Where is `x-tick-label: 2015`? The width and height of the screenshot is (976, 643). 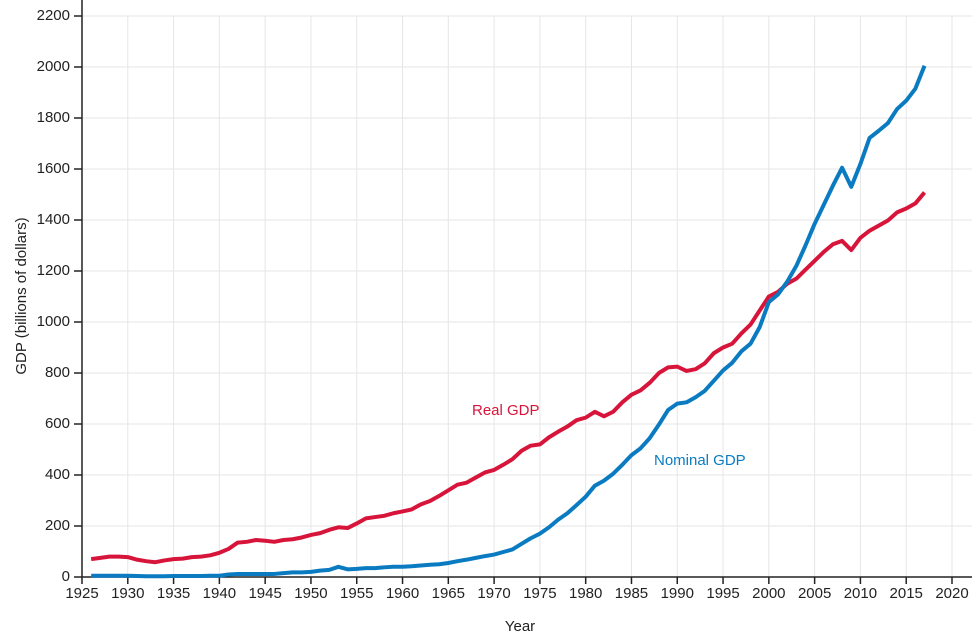
x-tick-label: 2015 is located at coordinates (906, 593).